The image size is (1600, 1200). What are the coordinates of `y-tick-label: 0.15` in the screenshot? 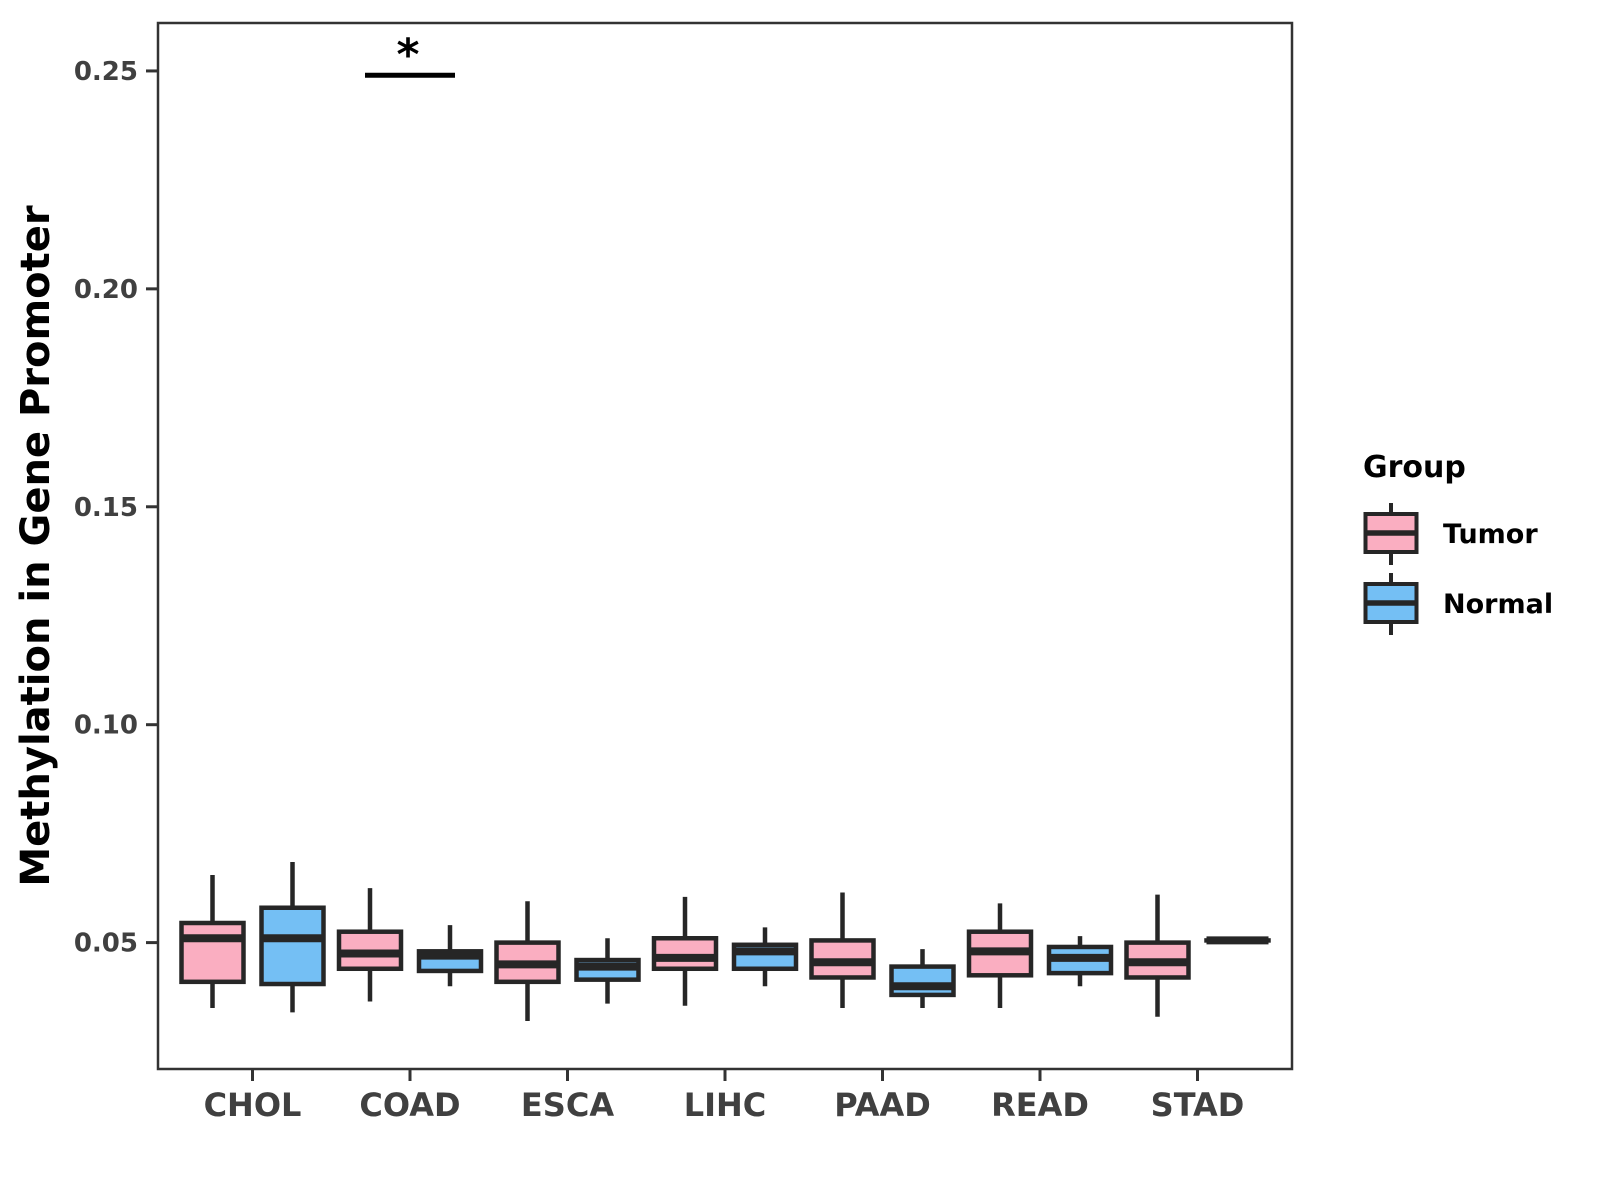 It's located at (106, 508).